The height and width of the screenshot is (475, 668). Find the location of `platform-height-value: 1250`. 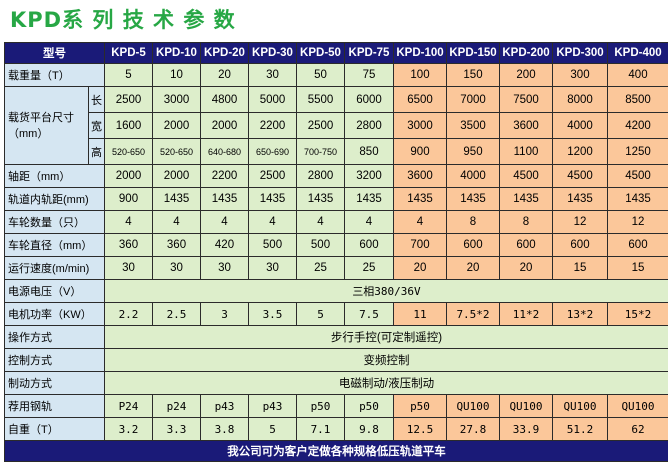

platform-height-value: 1250 is located at coordinates (637, 151).